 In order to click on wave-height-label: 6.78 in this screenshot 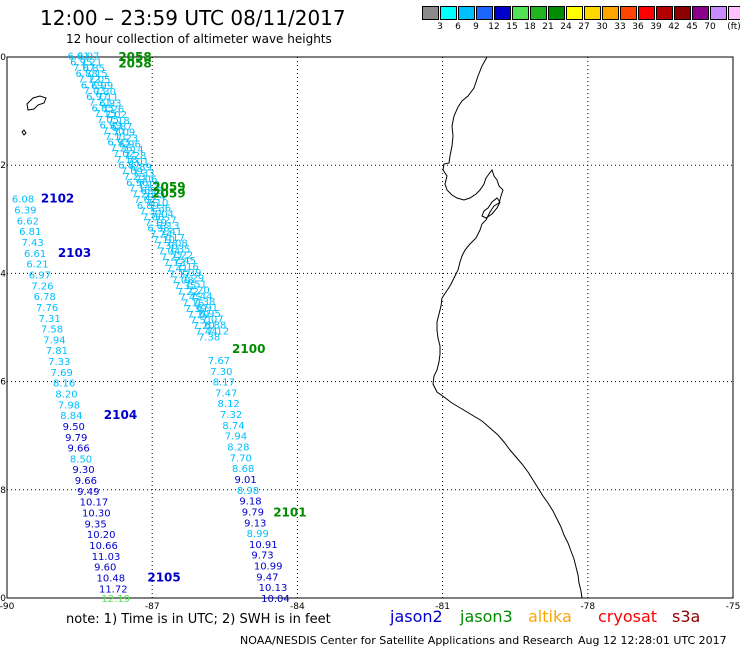, I will do `click(45, 297)`.